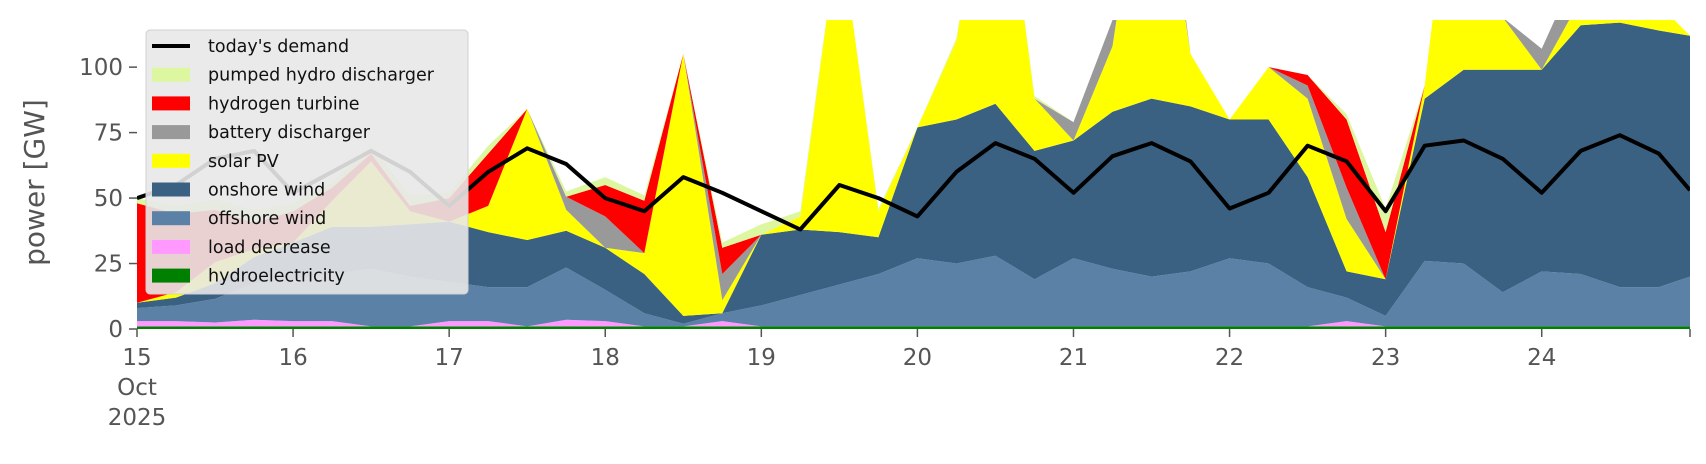 The width and height of the screenshot is (1706, 464). I want to click on legend-label-onshore-wind: onshore wind, so click(266, 191).